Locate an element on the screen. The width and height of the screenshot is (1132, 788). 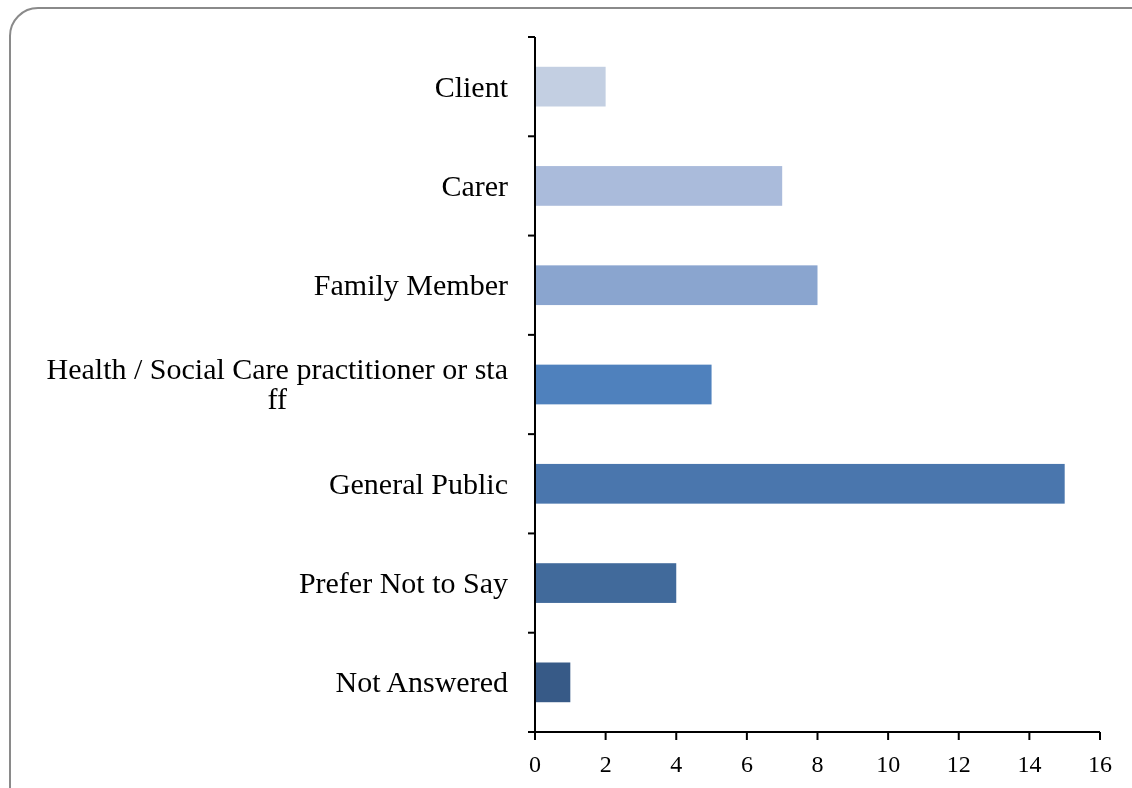
x-tick-label: 0 is located at coordinates (535, 764).